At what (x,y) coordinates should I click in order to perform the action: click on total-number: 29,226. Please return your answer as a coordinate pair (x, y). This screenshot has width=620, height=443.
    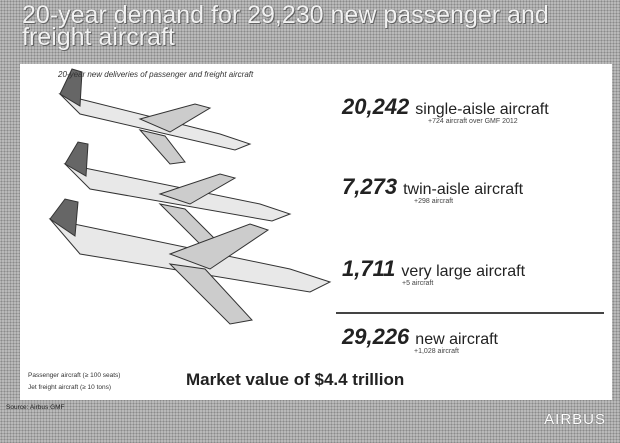
    Looking at the image, I should click on (376, 336).